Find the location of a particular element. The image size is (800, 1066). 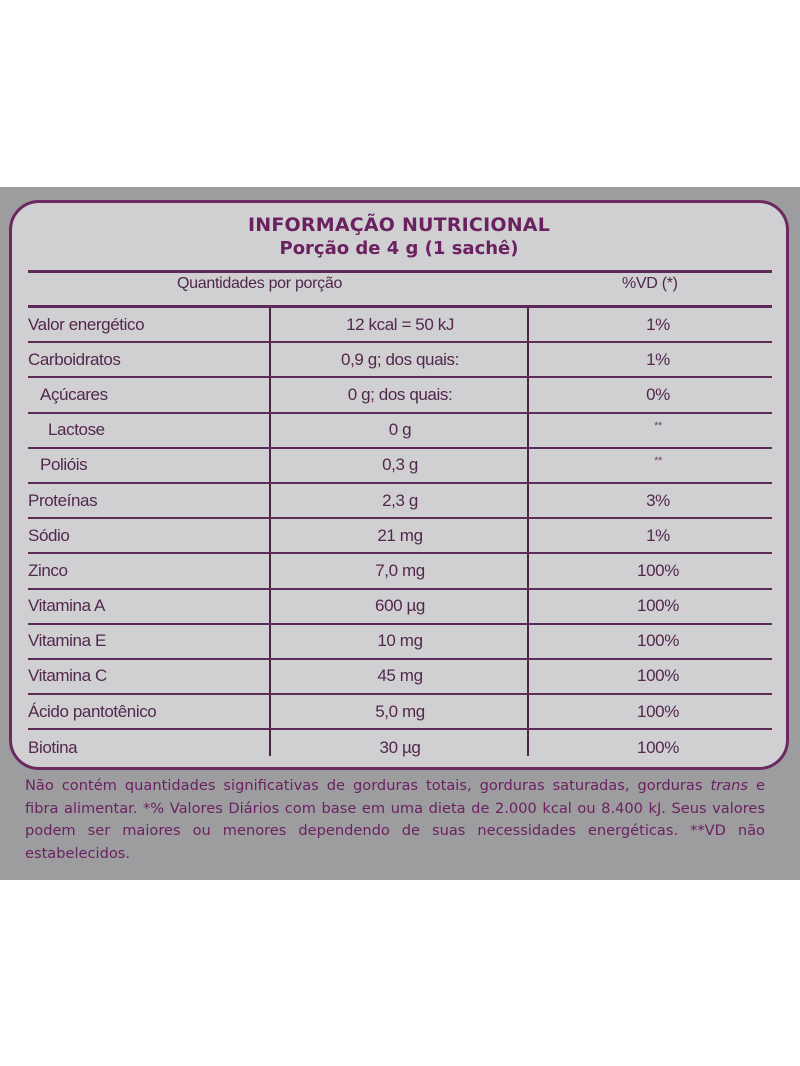

table-row: Proteínas 2,3 g 3% is located at coordinates (400, 502).